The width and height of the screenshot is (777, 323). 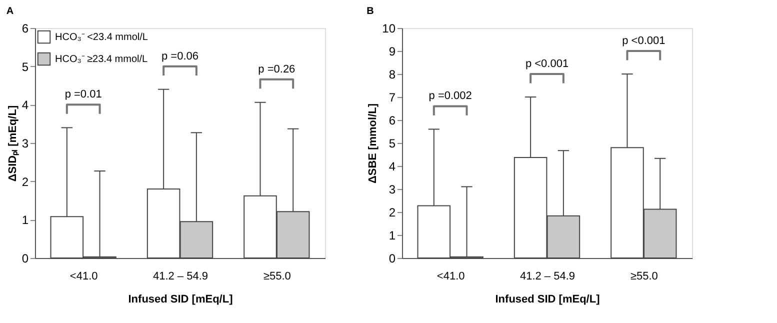 I want to click on chart-title: A, so click(x=10, y=11).